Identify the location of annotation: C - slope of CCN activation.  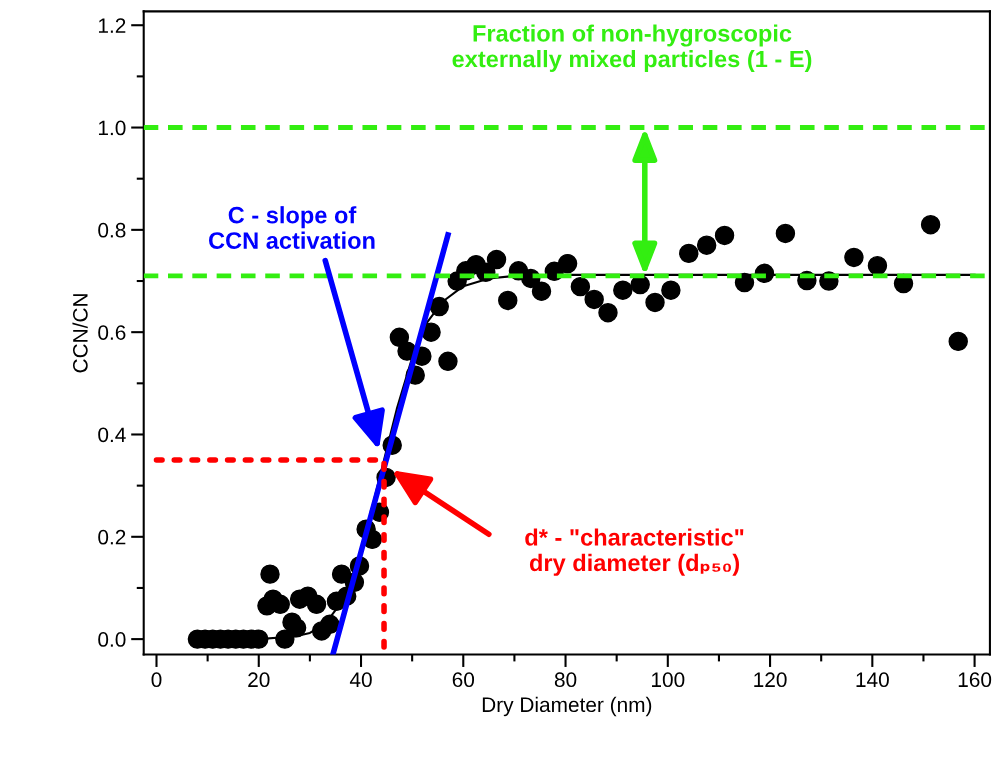
(292, 227).